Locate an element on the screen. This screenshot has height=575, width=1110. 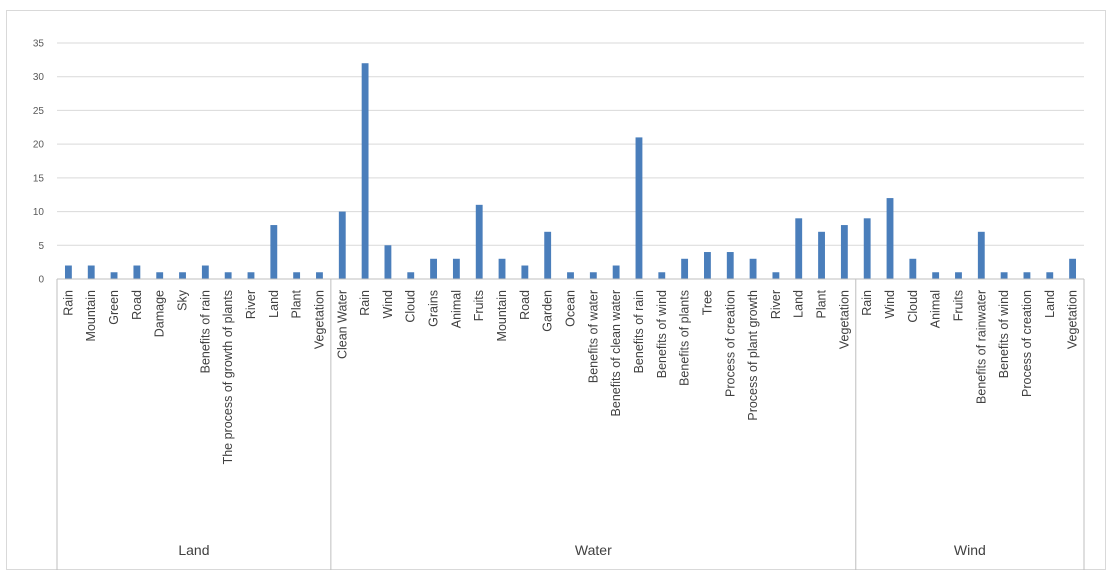
category-label: Benefits of clean water is located at coordinates (616, 353).